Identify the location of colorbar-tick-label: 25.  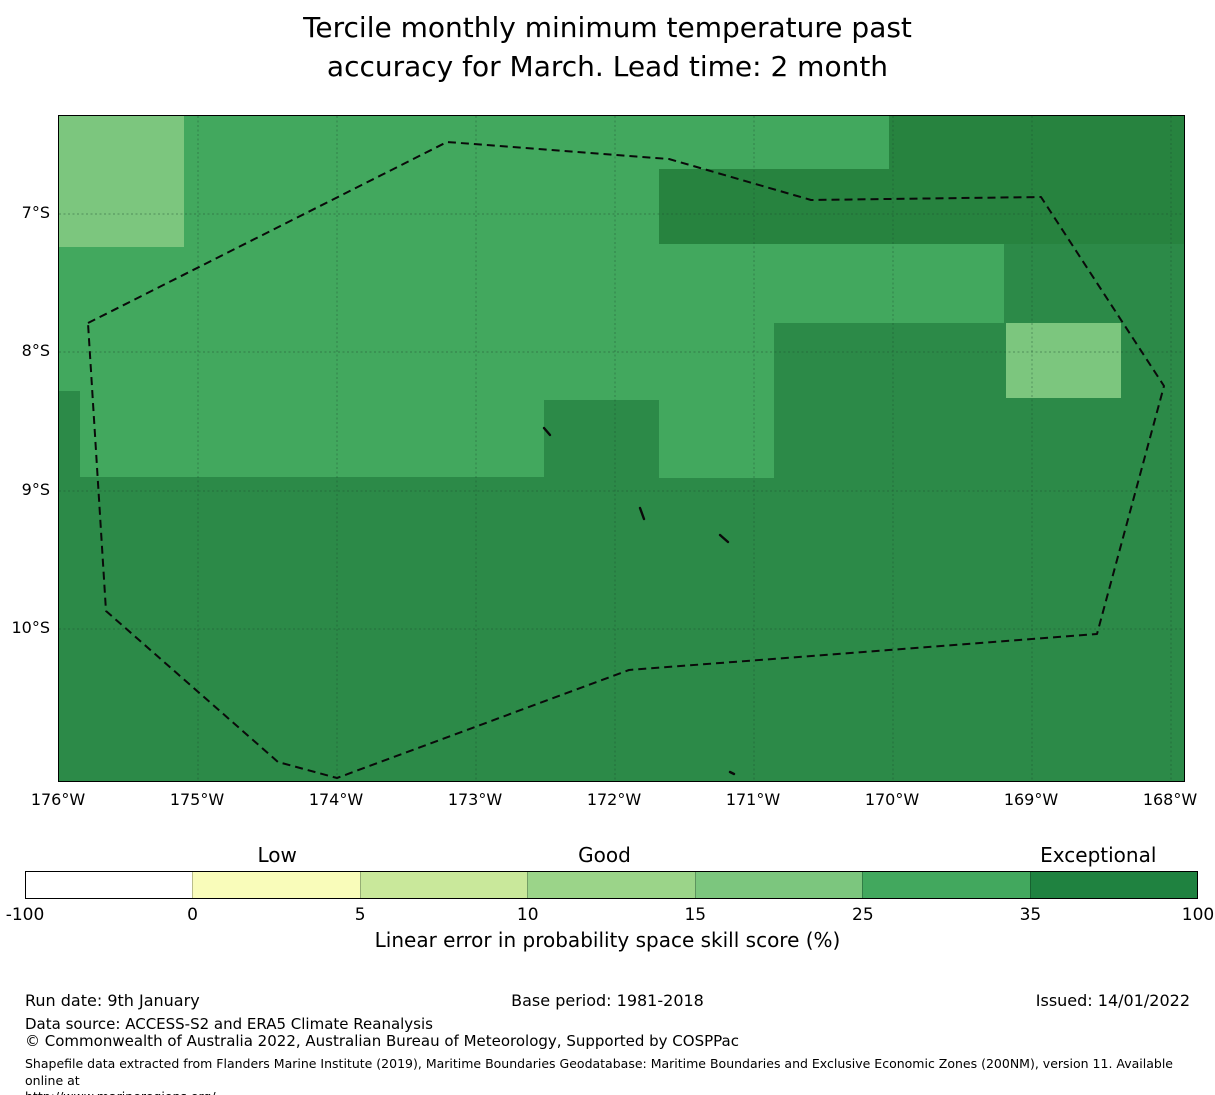
(863, 915).